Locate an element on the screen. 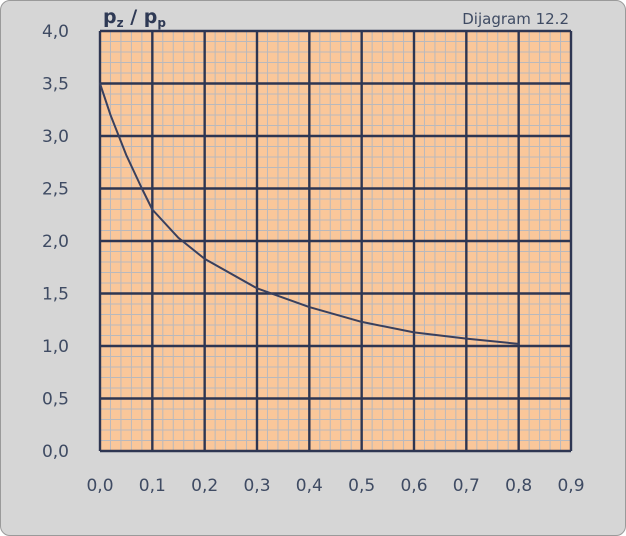  x-tick-label: 0,4 is located at coordinates (309, 486).